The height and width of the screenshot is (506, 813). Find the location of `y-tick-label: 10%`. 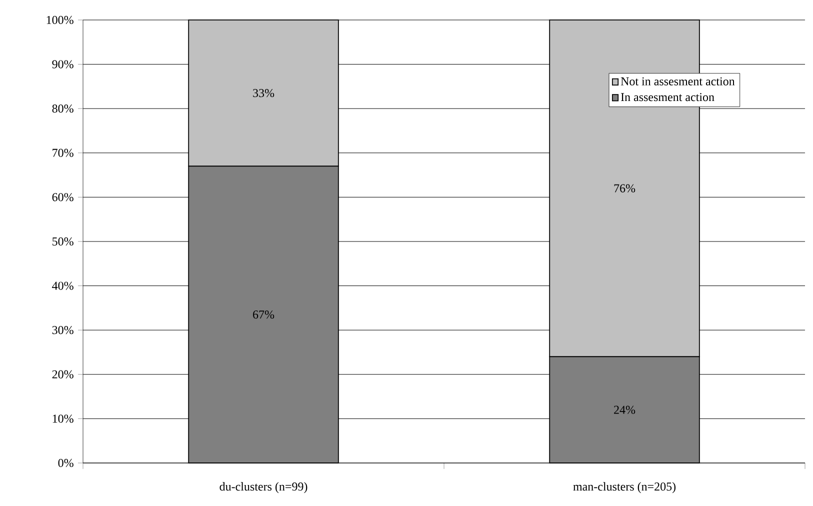

y-tick-label: 10% is located at coordinates (63, 418).